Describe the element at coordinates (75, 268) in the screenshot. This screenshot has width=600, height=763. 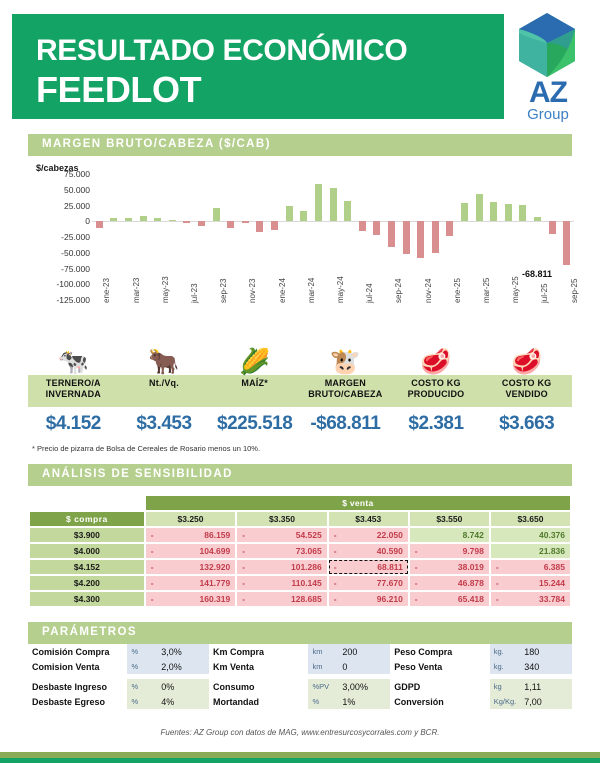
I see `y-tick-label: -75.000` at that location.